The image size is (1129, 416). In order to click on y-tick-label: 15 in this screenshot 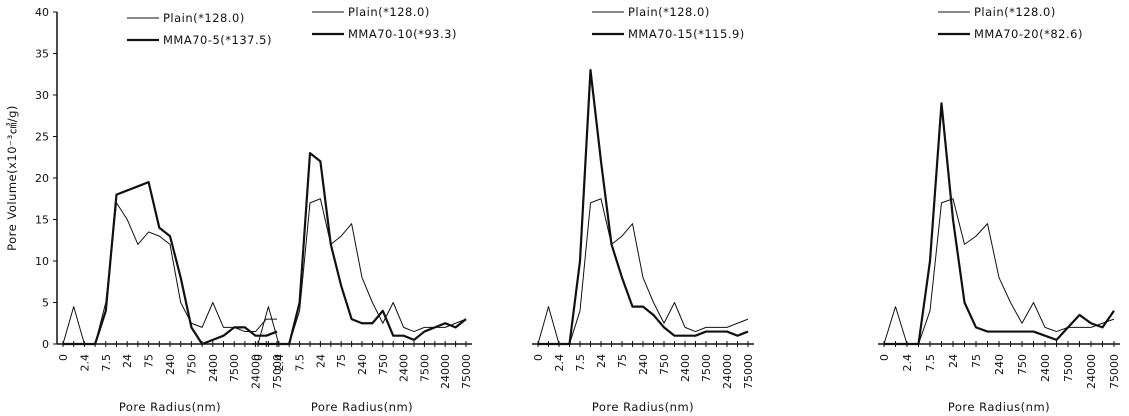, I will do `click(42, 220)`.